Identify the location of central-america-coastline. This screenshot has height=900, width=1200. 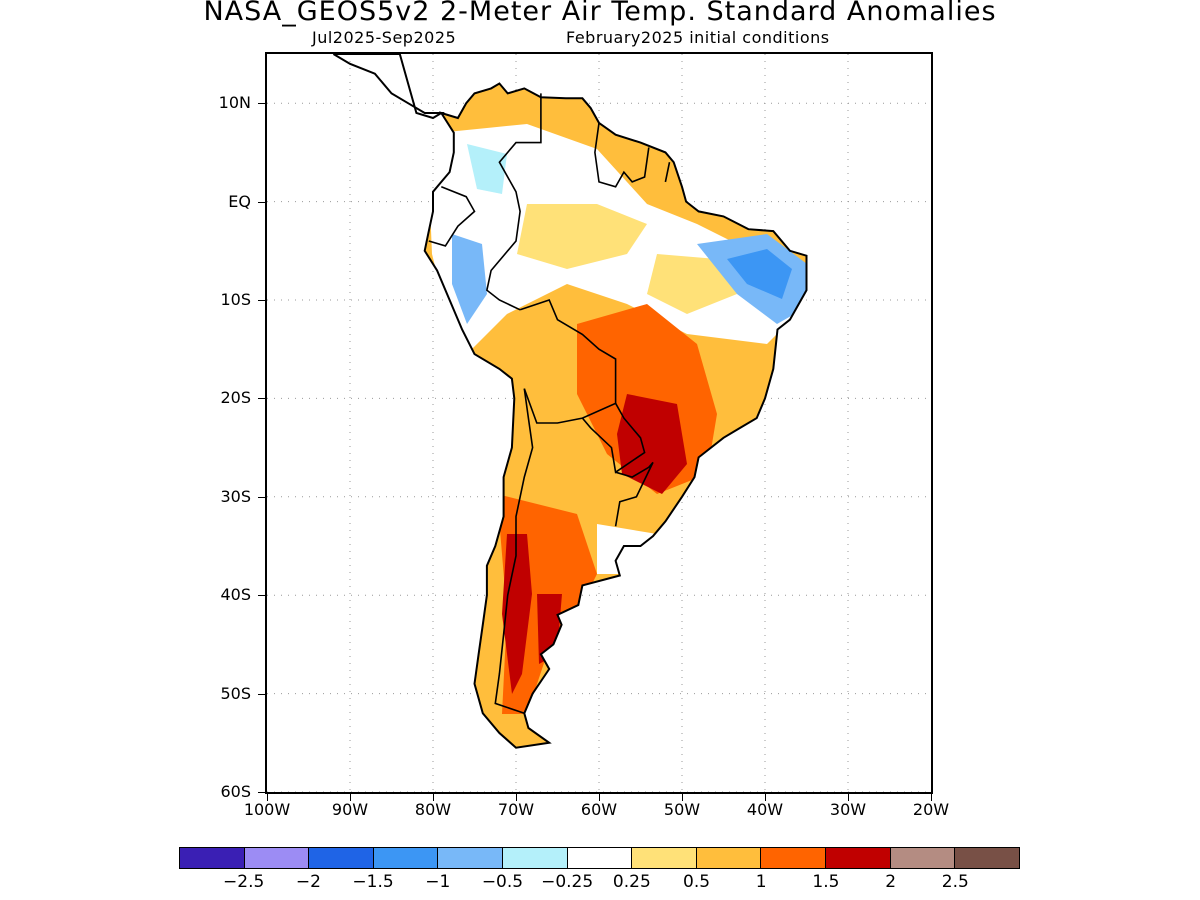
(388, 87).